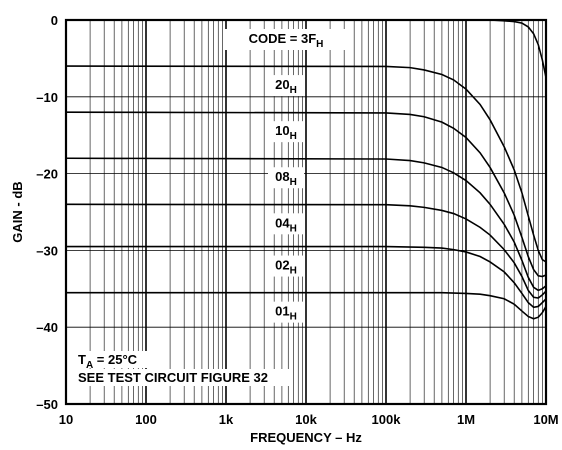 The height and width of the screenshot is (450, 562). Describe the element at coordinates (466, 419) in the screenshot. I see `x-tick-label: 1M` at that location.